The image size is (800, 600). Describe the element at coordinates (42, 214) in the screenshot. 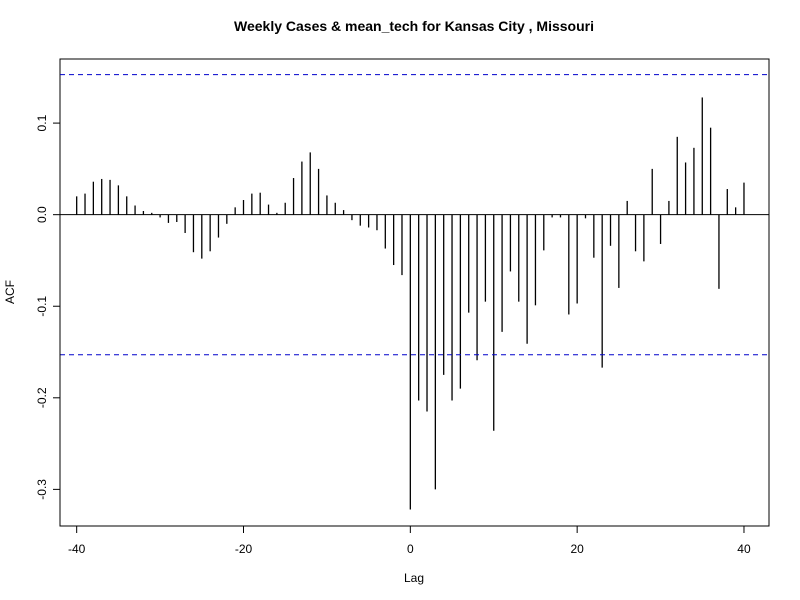

I see `y-tick-label: 0.0` at that location.